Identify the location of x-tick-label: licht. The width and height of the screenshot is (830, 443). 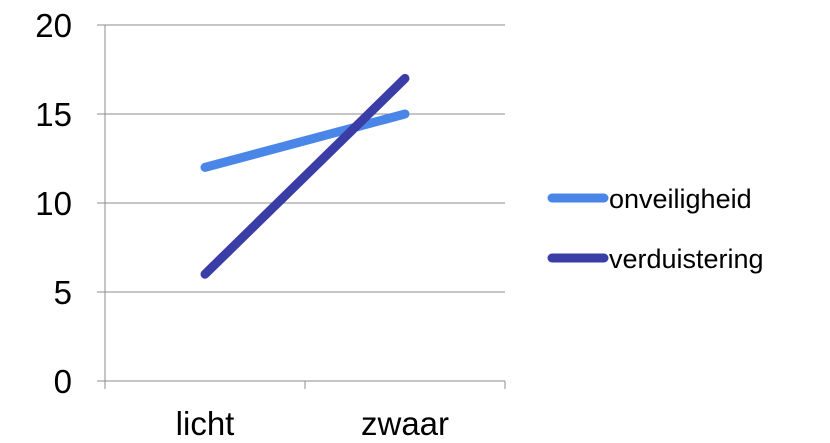
(205, 423).